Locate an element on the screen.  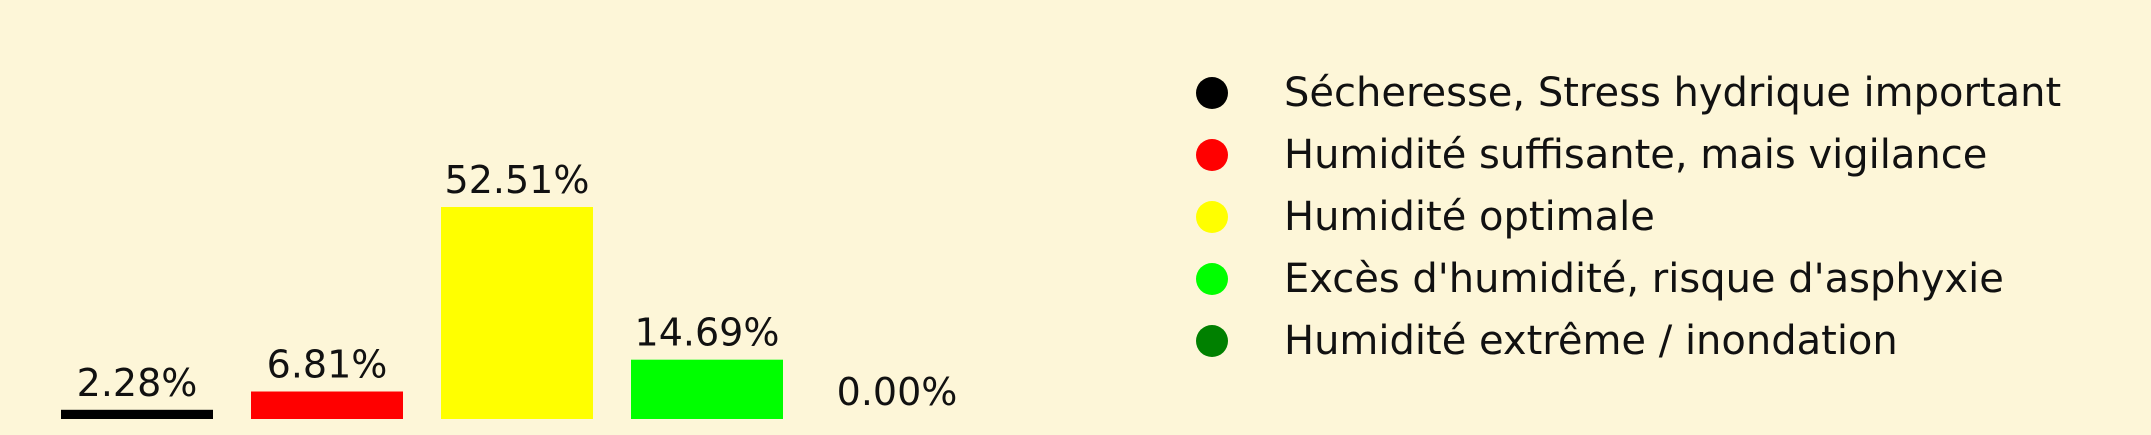
legend-item-2: Humidité optimale is located at coordinates (1660, 217).